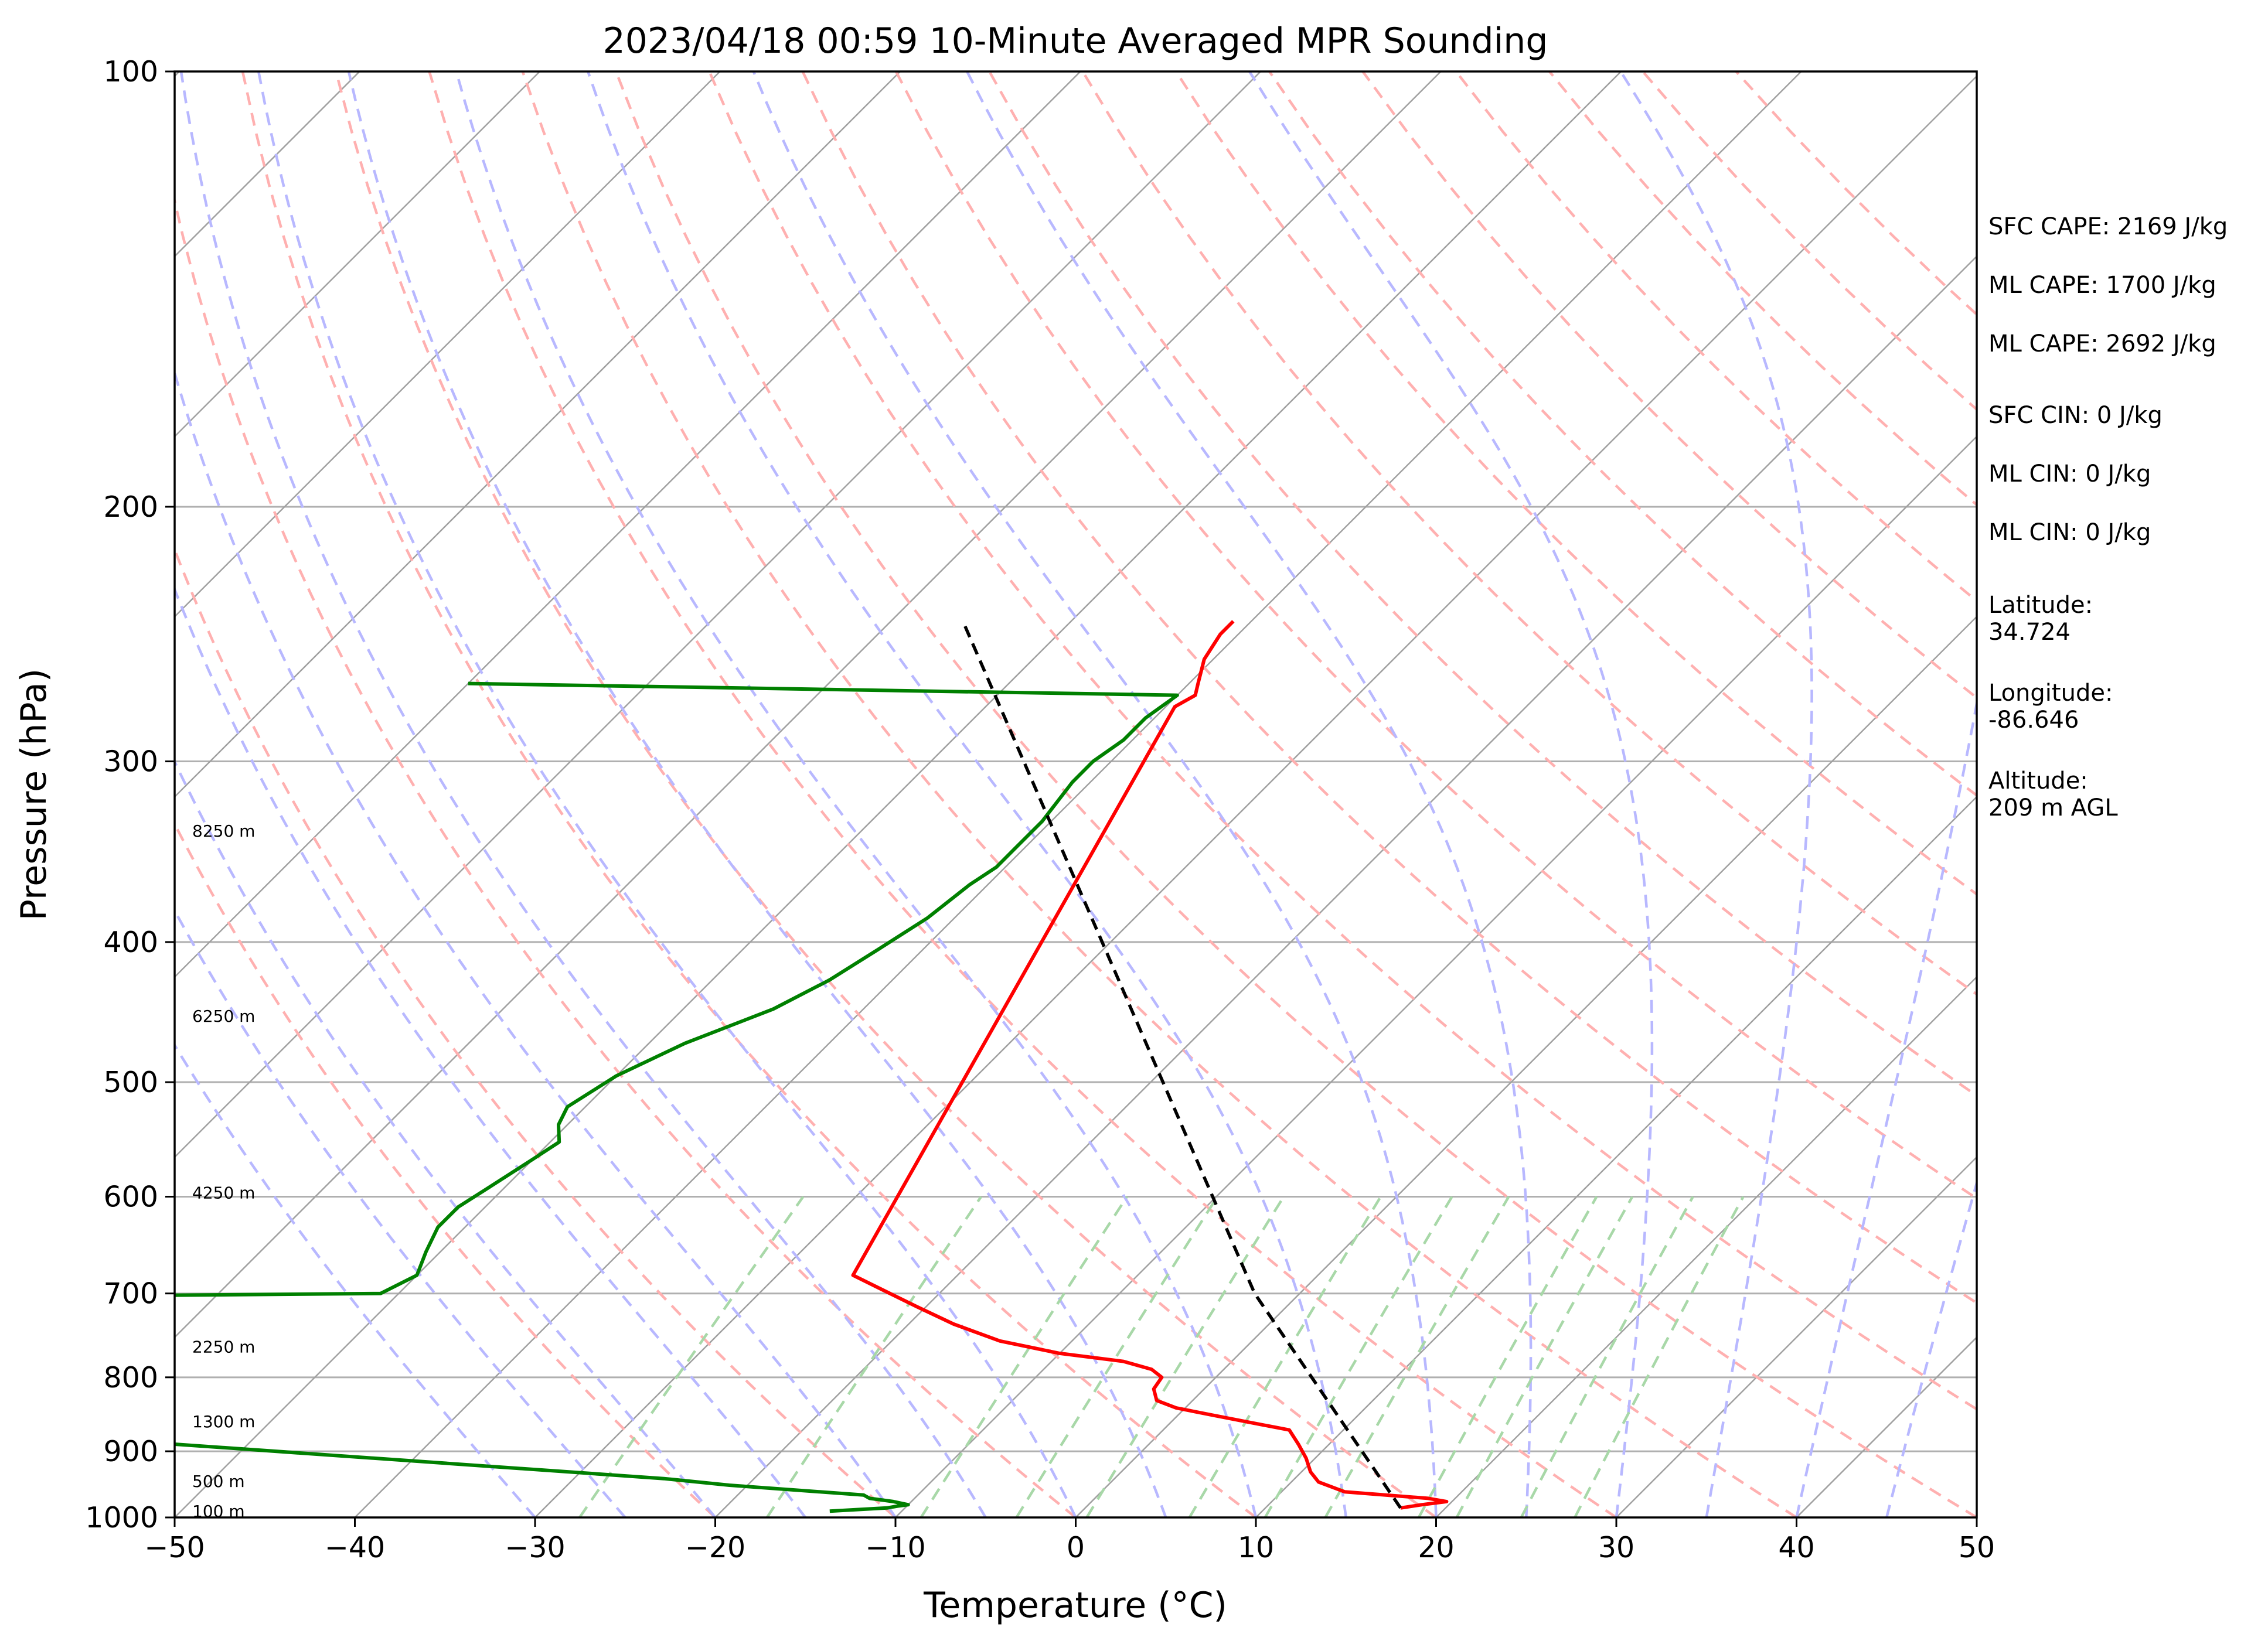 This screenshot has width=2268, height=1644. What do you see at coordinates (130, 1196) in the screenshot?
I see `y-tick-label: 600` at bounding box center [130, 1196].